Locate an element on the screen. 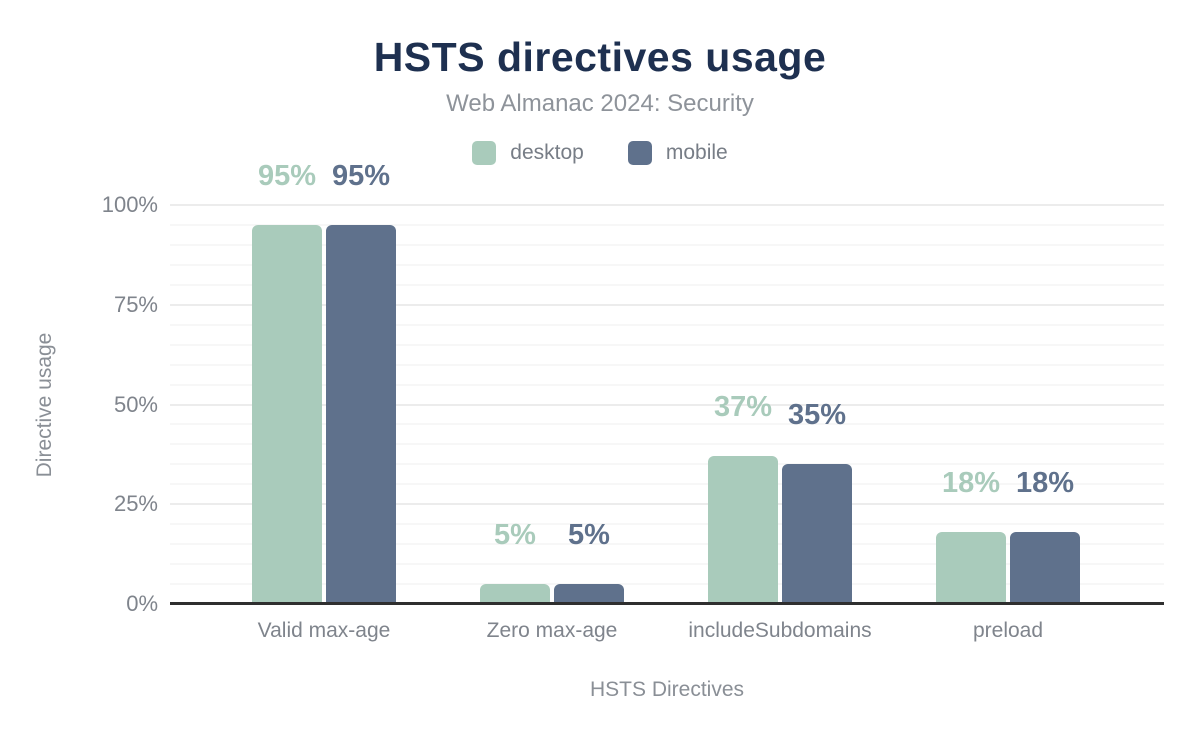 The image size is (1200, 742). value-label-mobile: 95% is located at coordinates (361, 176).